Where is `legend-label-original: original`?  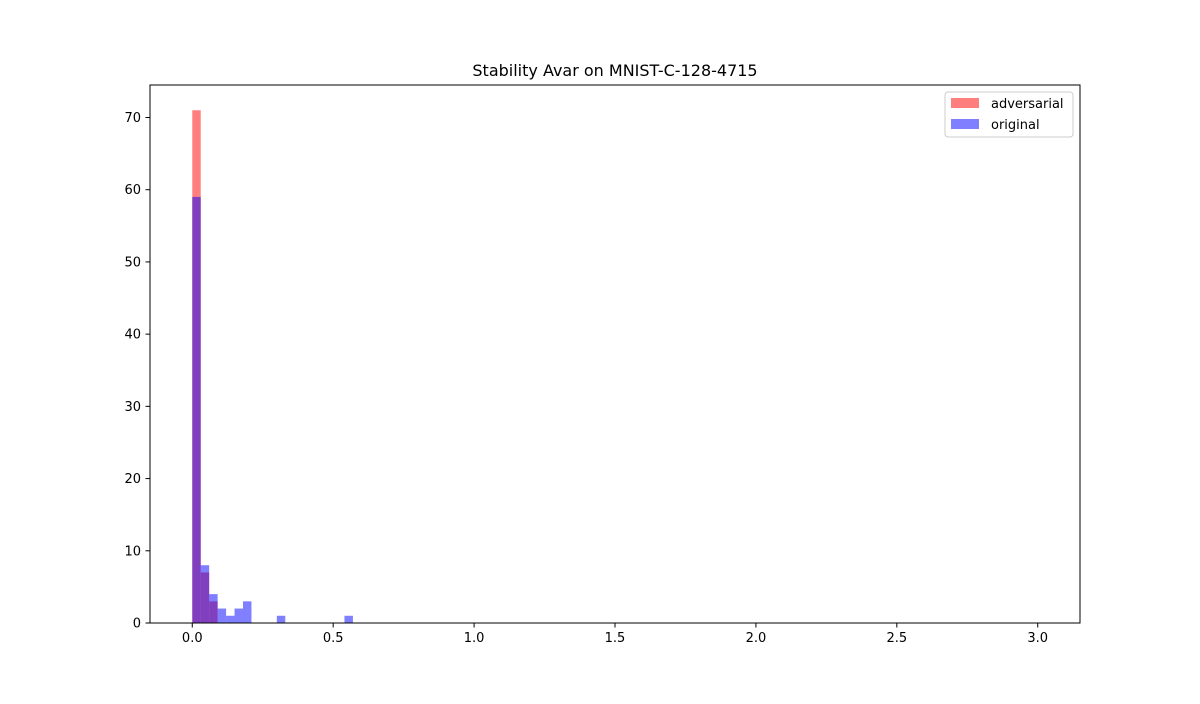
legend-label-original: original is located at coordinates (1015, 125).